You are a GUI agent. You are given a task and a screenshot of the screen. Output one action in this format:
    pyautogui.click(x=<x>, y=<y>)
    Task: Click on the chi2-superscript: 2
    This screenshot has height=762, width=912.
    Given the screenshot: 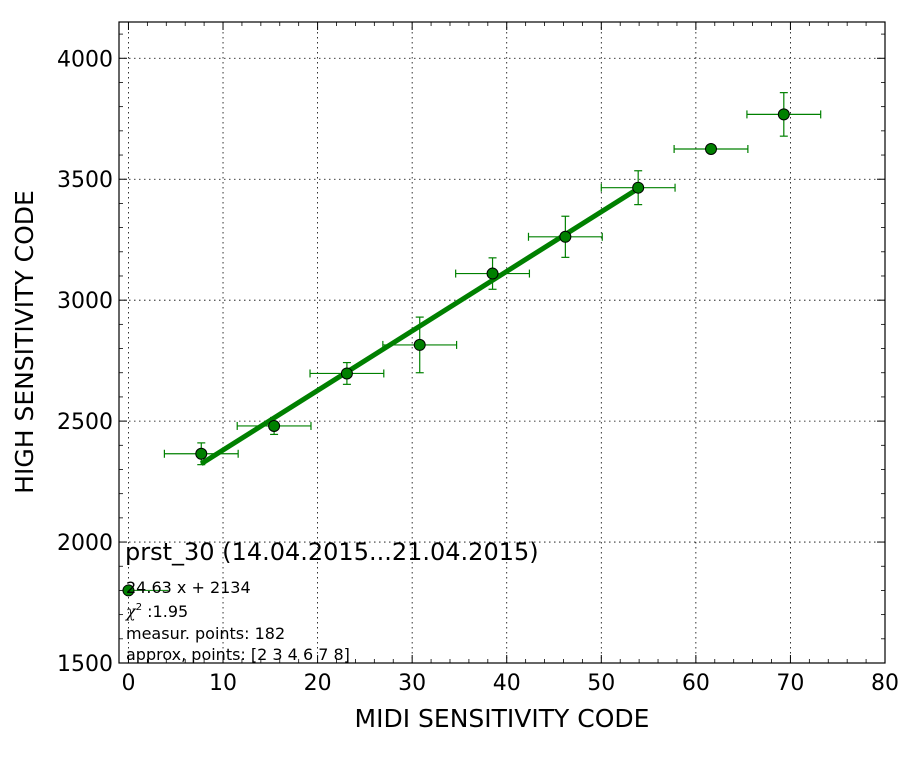 What is the action you would take?
    pyautogui.click(x=139, y=607)
    